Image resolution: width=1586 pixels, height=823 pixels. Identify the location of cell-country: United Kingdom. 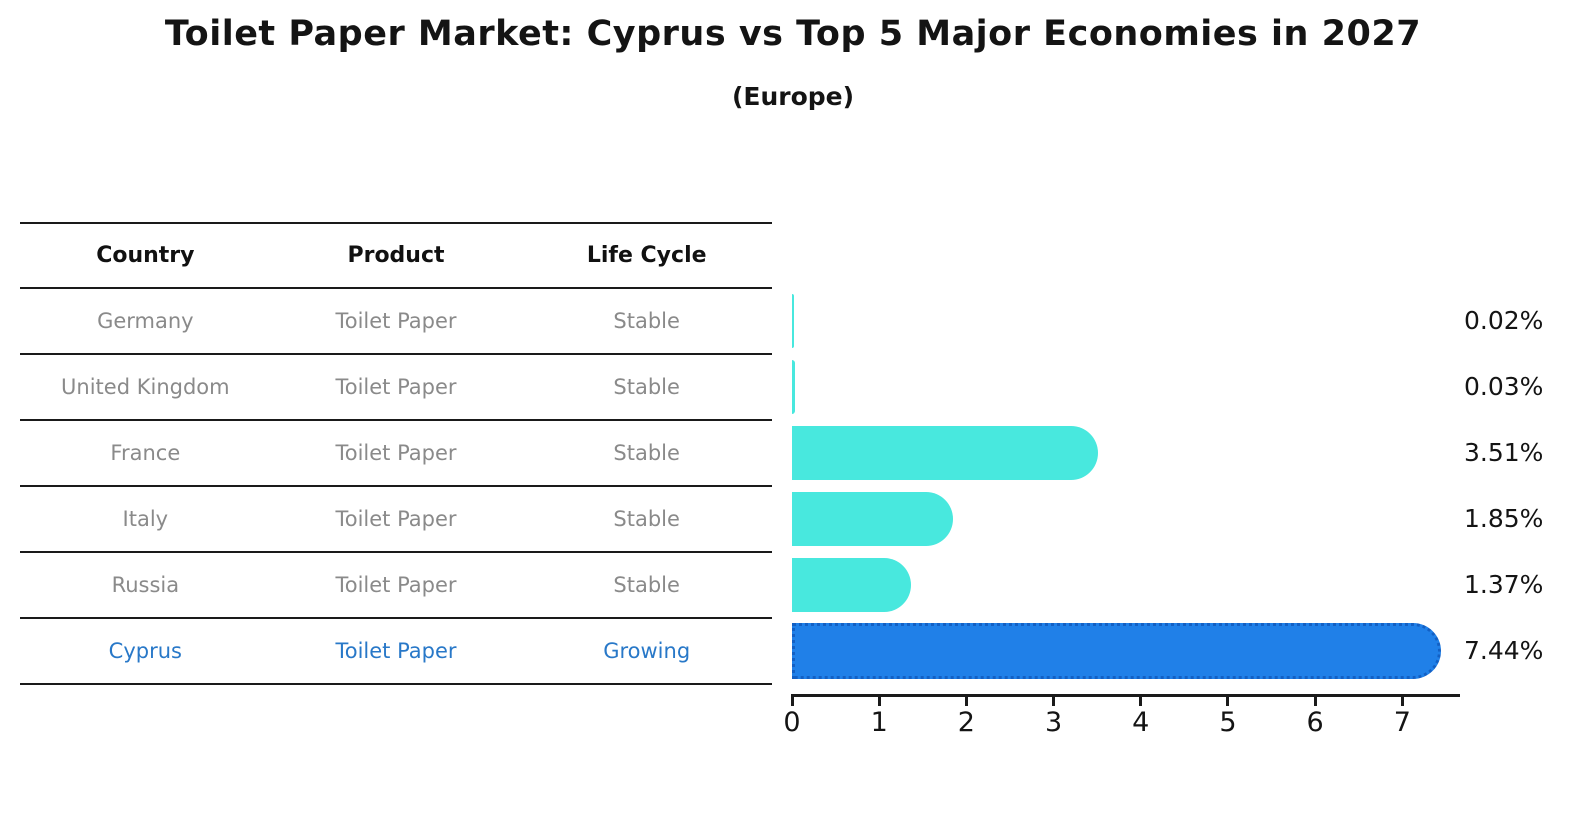
(145, 387).